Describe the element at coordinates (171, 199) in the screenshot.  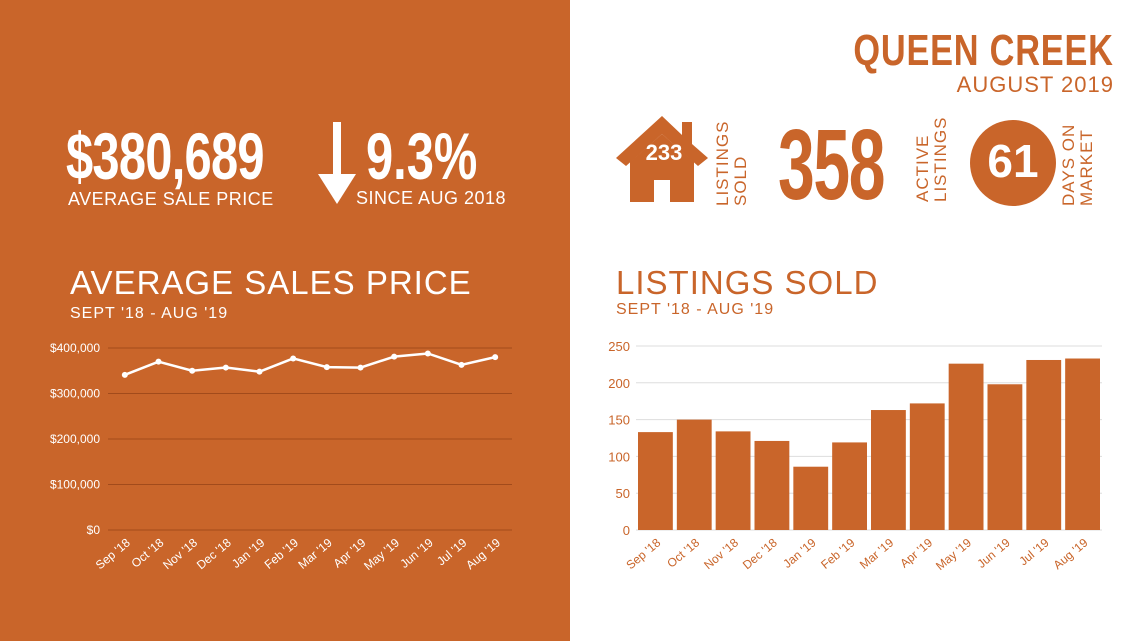
I see `average-price-label: AVERAGE SALE PRICE` at that location.